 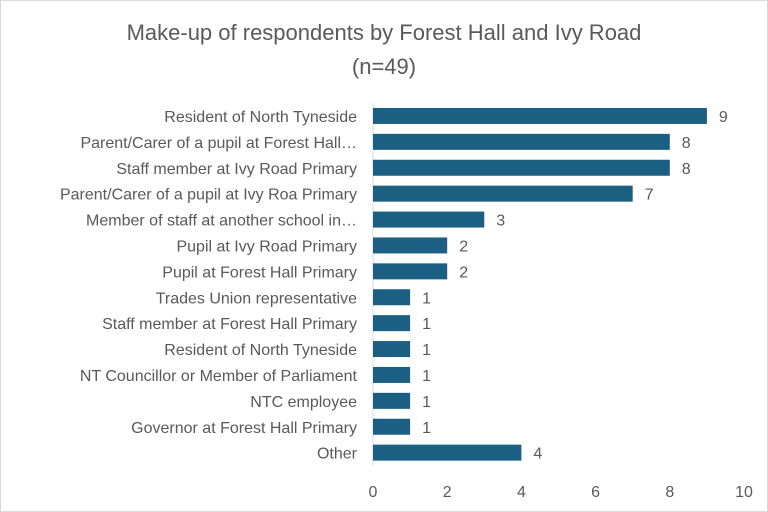 I want to click on category-label: Staff member at Ivy Road Primary, so click(x=236, y=169).